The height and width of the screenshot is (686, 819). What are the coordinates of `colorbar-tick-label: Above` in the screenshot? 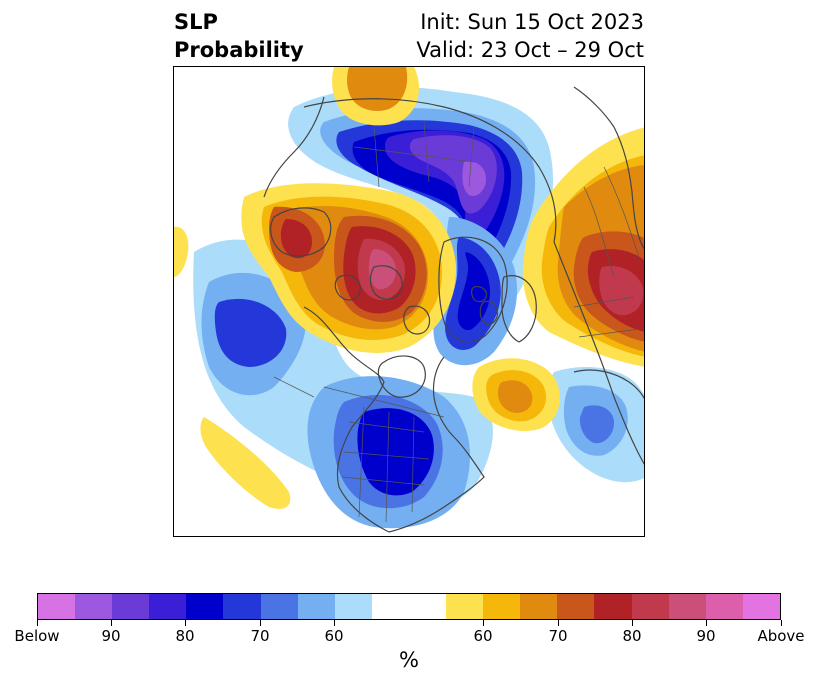 It's located at (781, 636).